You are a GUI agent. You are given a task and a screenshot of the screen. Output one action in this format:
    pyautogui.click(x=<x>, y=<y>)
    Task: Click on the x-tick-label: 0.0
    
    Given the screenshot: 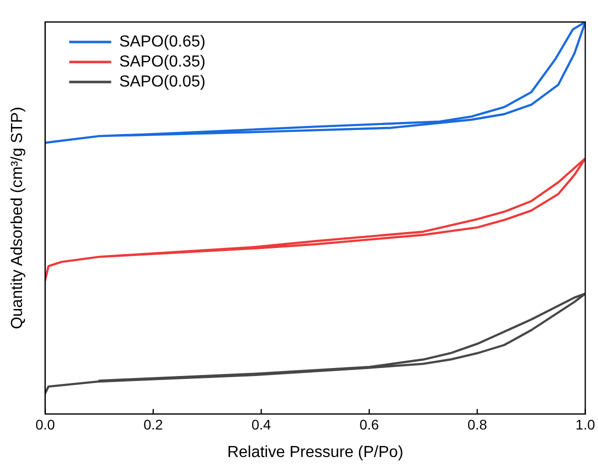 What is the action you would take?
    pyautogui.click(x=45, y=424)
    